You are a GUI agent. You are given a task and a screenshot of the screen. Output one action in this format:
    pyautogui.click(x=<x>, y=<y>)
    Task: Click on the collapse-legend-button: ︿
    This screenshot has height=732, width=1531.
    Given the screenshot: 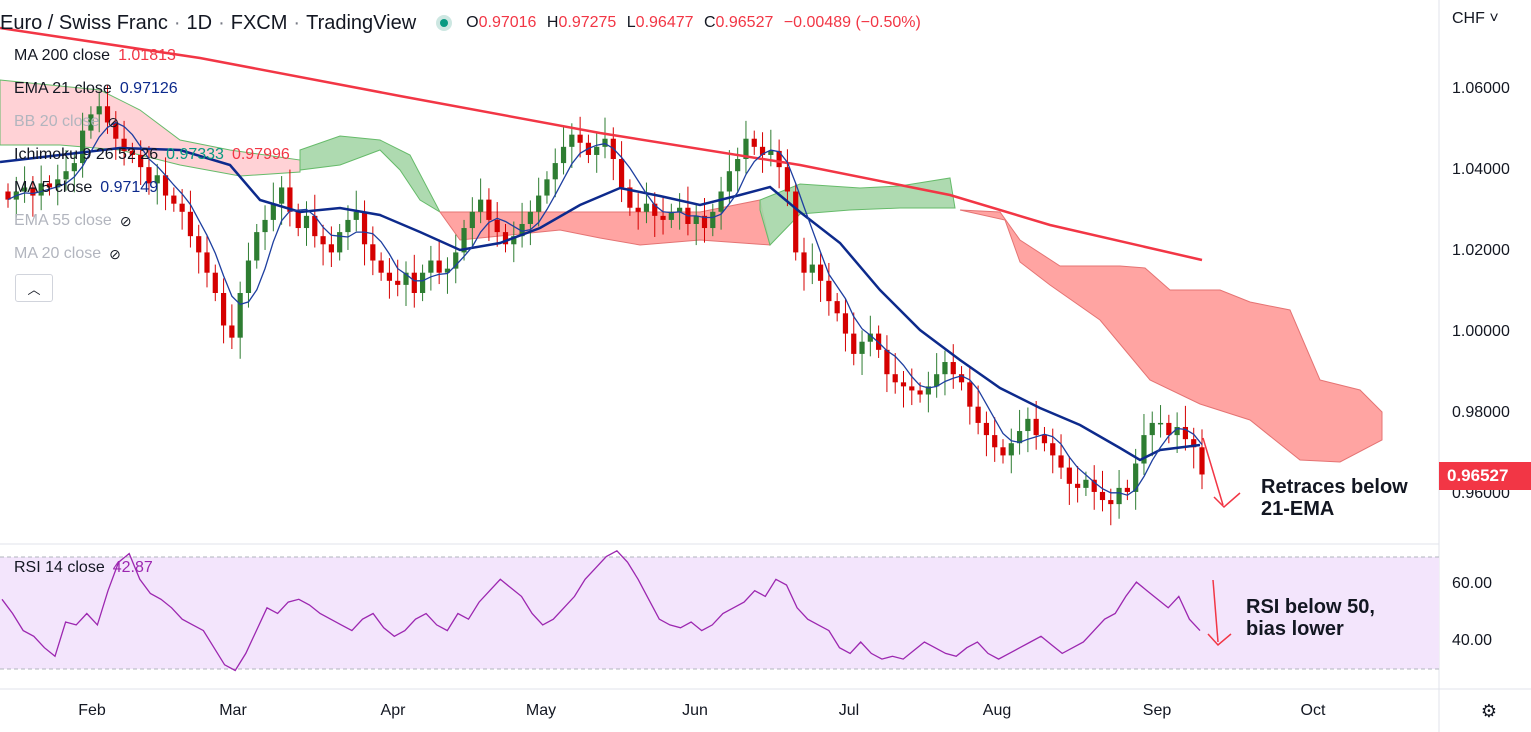 What is the action you would take?
    pyautogui.click(x=34, y=288)
    